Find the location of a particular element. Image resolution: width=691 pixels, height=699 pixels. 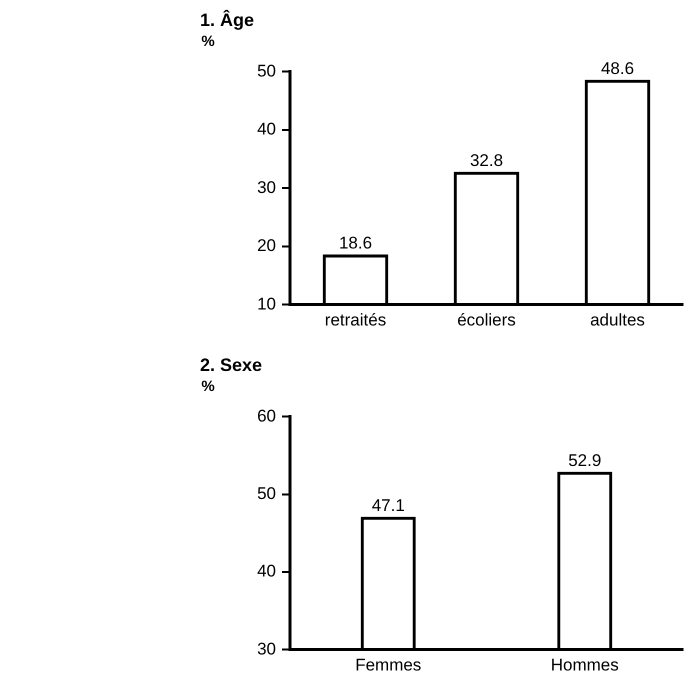

chart-title: 2. Sexe is located at coordinates (231, 364).